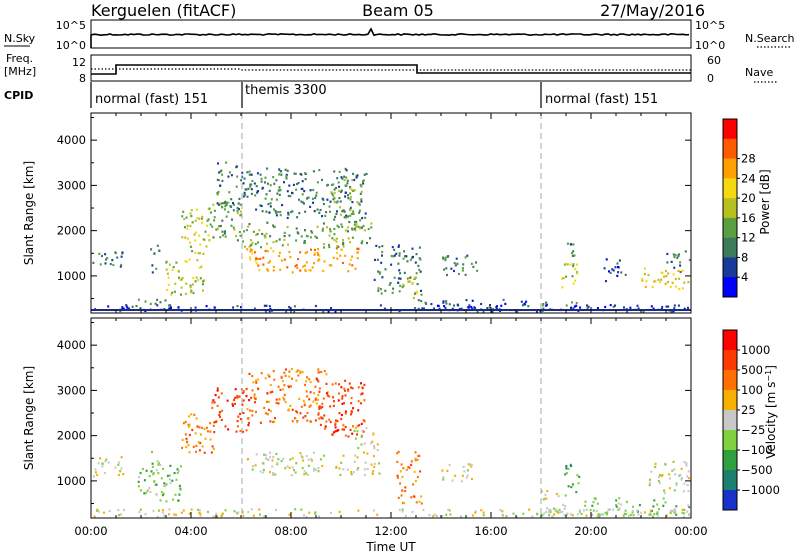 The width and height of the screenshot is (800, 554). What do you see at coordinates (399, 35) in the screenshot?
I see `nsky-panel: N.Sky 10^5 10^0 10^5 10^0 N.Search` at bounding box center [399, 35].